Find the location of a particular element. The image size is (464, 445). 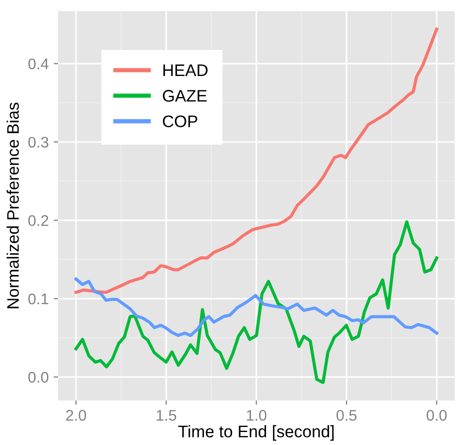

y-tick-label: 0.0 is located at coordinates (38, 377).